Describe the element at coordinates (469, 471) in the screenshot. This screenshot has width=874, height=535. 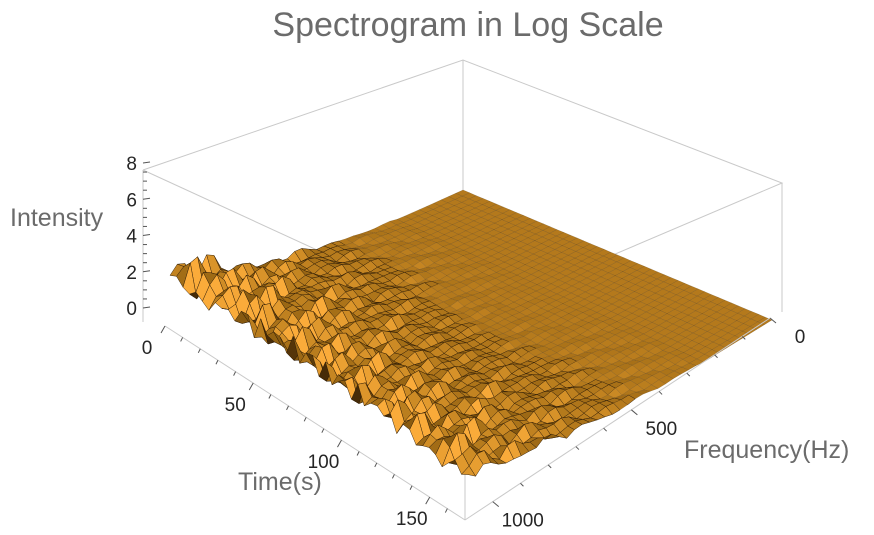
I see `surface-patch` at that location.